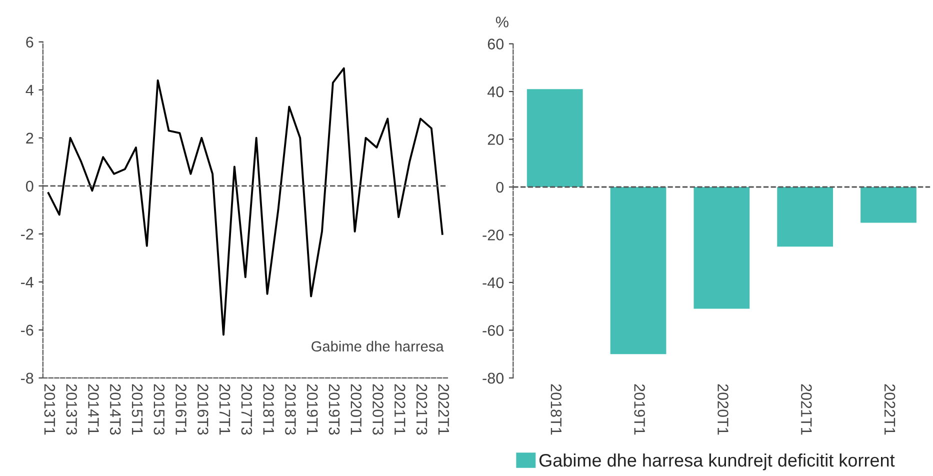  I want to click on x-tick-label: 2015T1, so click(137, 409).